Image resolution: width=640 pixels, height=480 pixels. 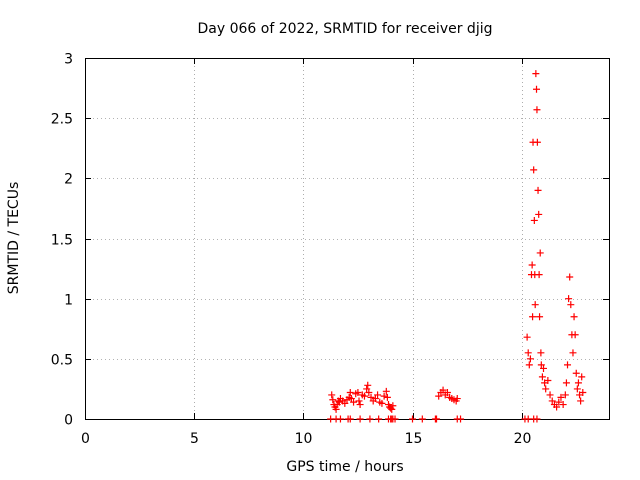 What do you see at coordinates (523, 439) in the screenshot?
I see `x-tick-label: 20` at bounding box center [523, 439].